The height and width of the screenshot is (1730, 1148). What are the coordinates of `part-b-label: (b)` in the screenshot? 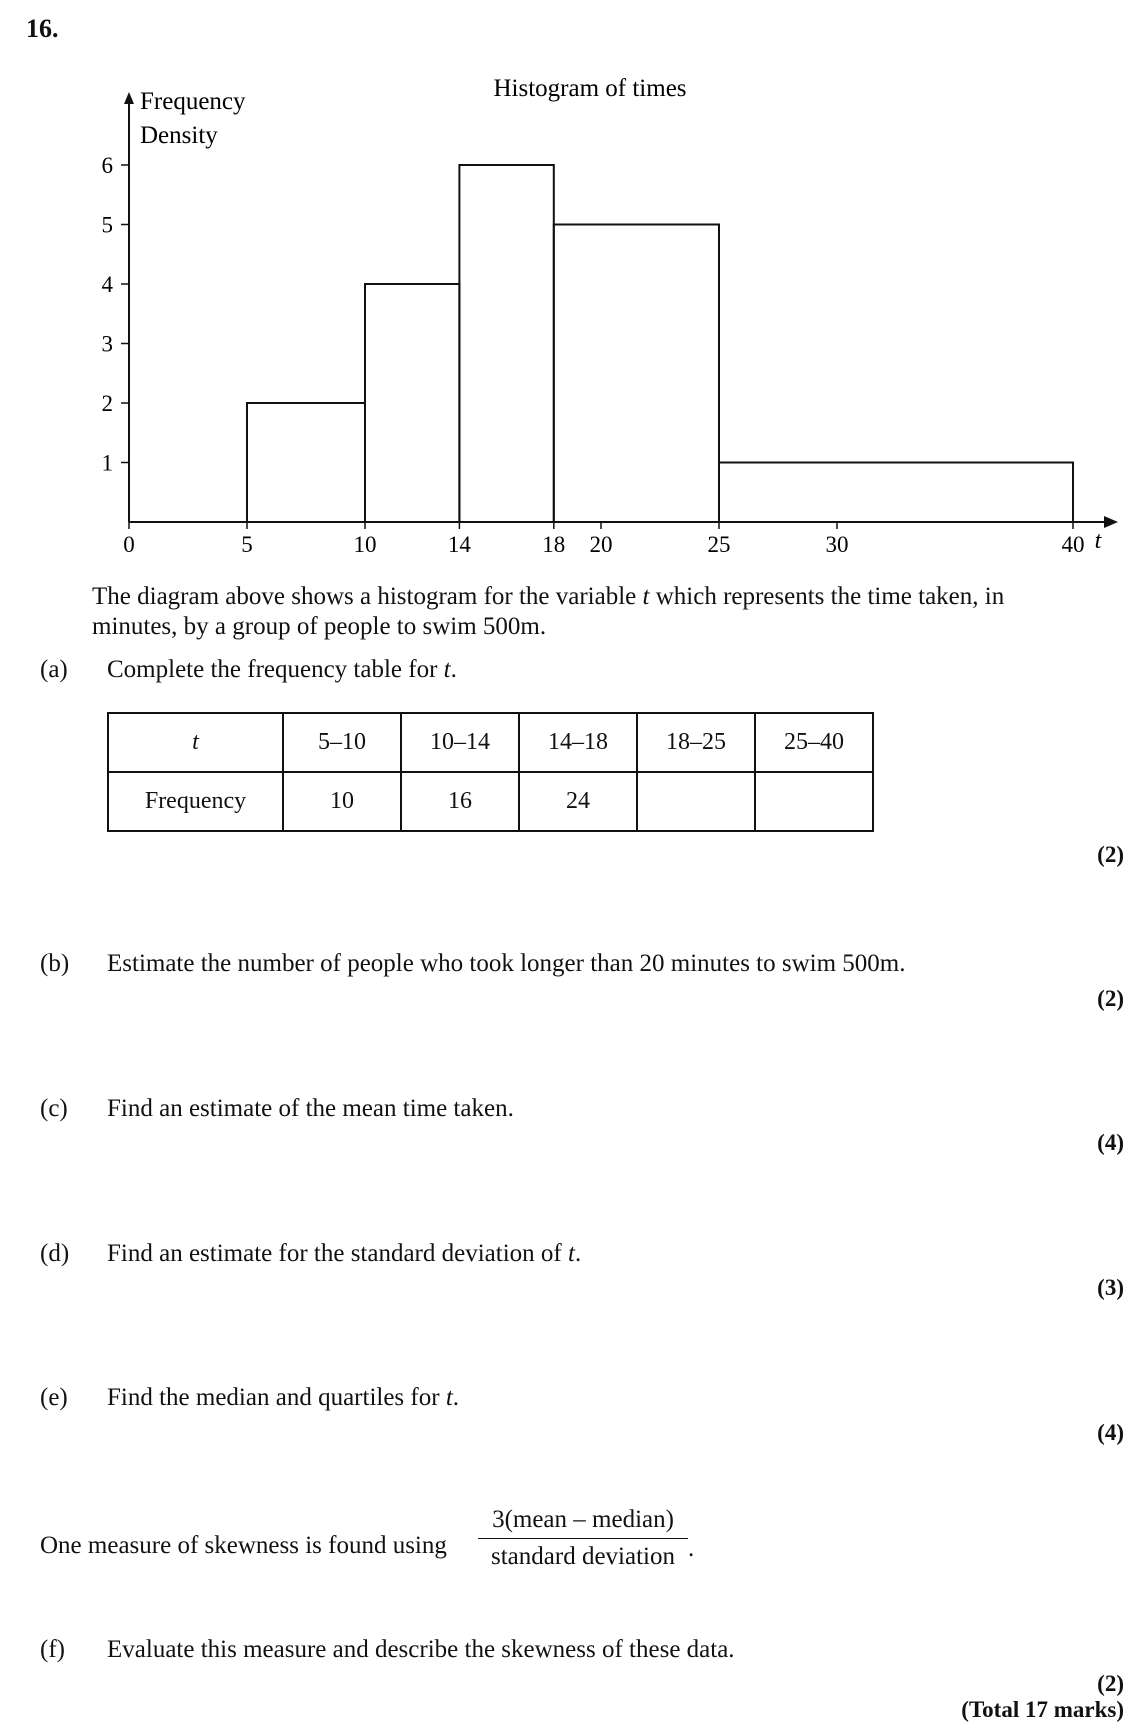 It's located at (55, 963).